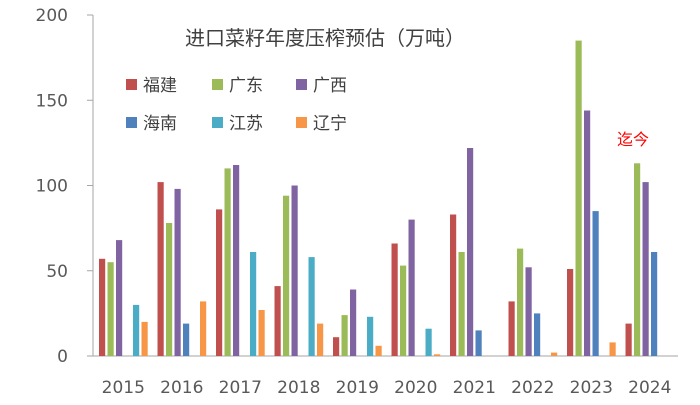 The width and height of the screenshot is (700, 405). I want to click on legend-swatch-江苏, so click(217, 122).